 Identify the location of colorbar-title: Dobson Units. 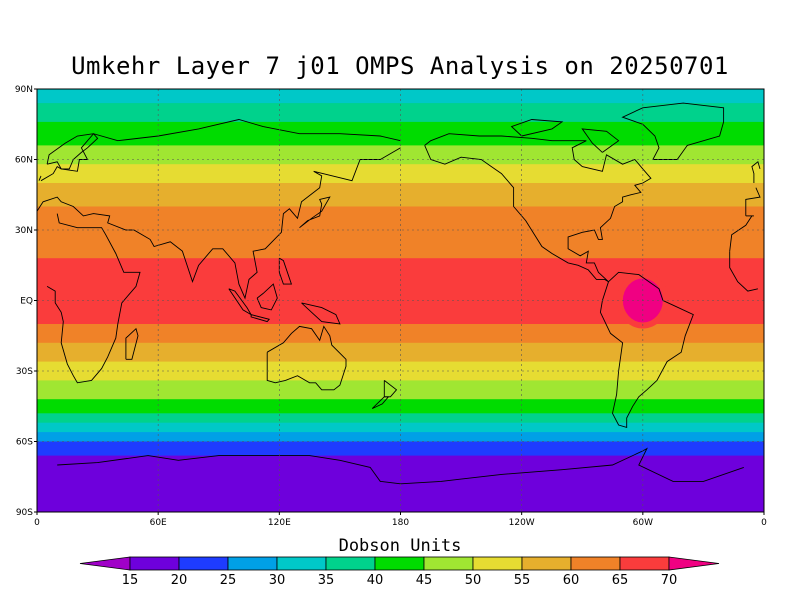
(400, 546).